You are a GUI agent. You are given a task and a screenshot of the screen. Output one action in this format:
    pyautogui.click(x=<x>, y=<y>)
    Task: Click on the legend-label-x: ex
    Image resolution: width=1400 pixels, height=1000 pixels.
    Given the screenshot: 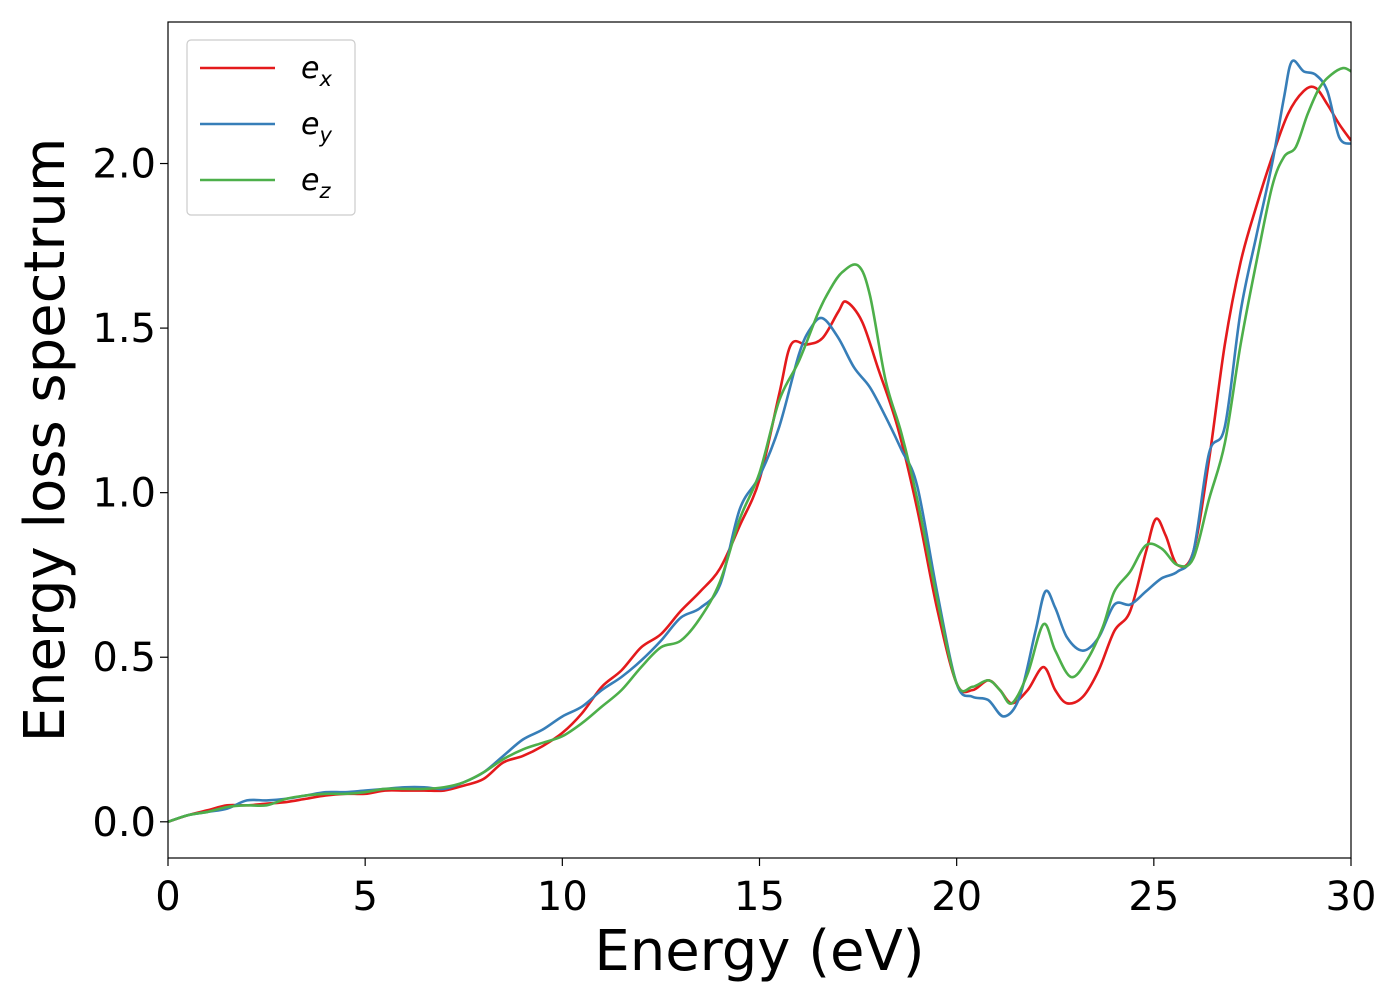 What is the action you would take?
    pyautogui.click(x=316, y=71)
    